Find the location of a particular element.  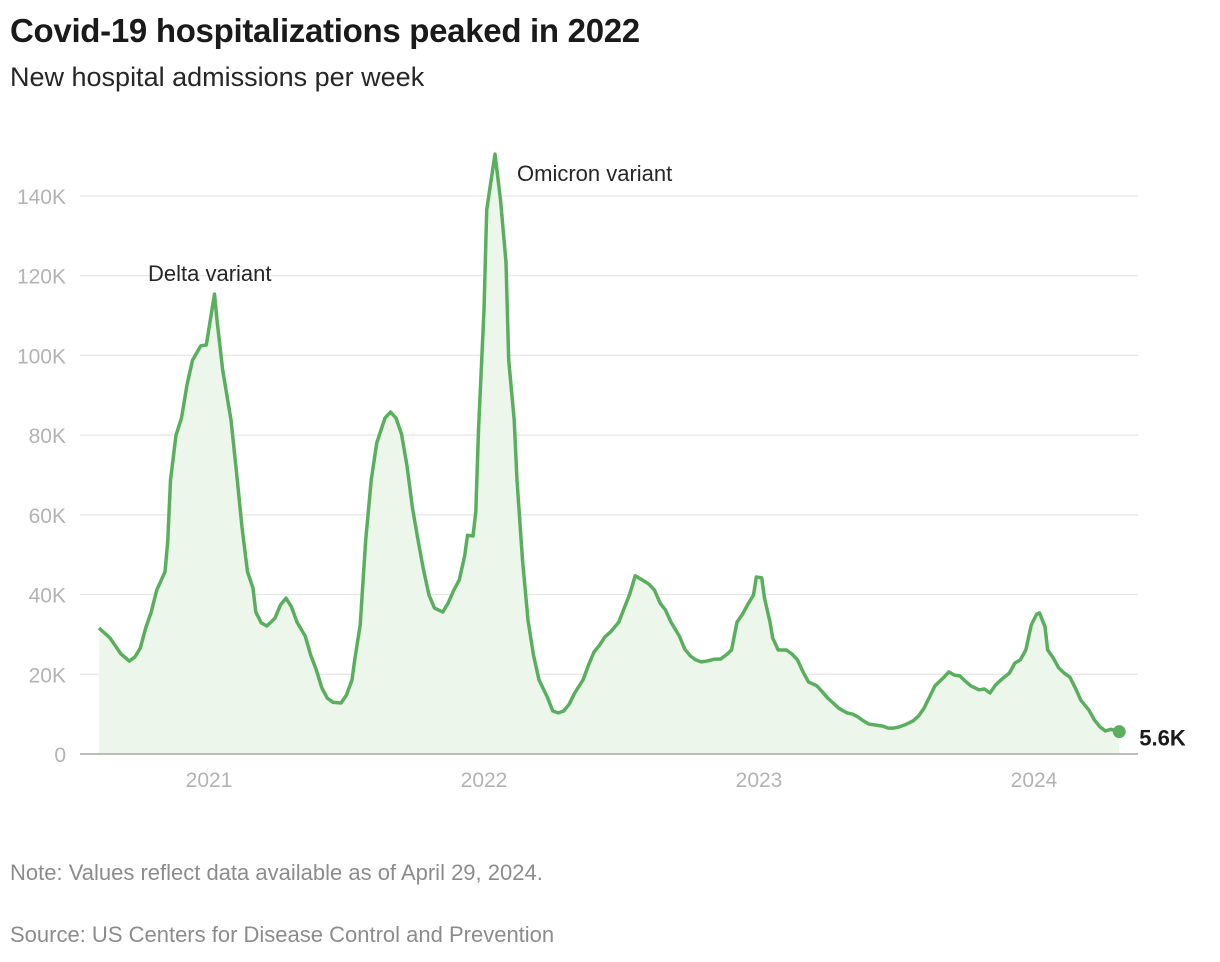

y-tick-label: 80K is located at coordinates (47, 436).